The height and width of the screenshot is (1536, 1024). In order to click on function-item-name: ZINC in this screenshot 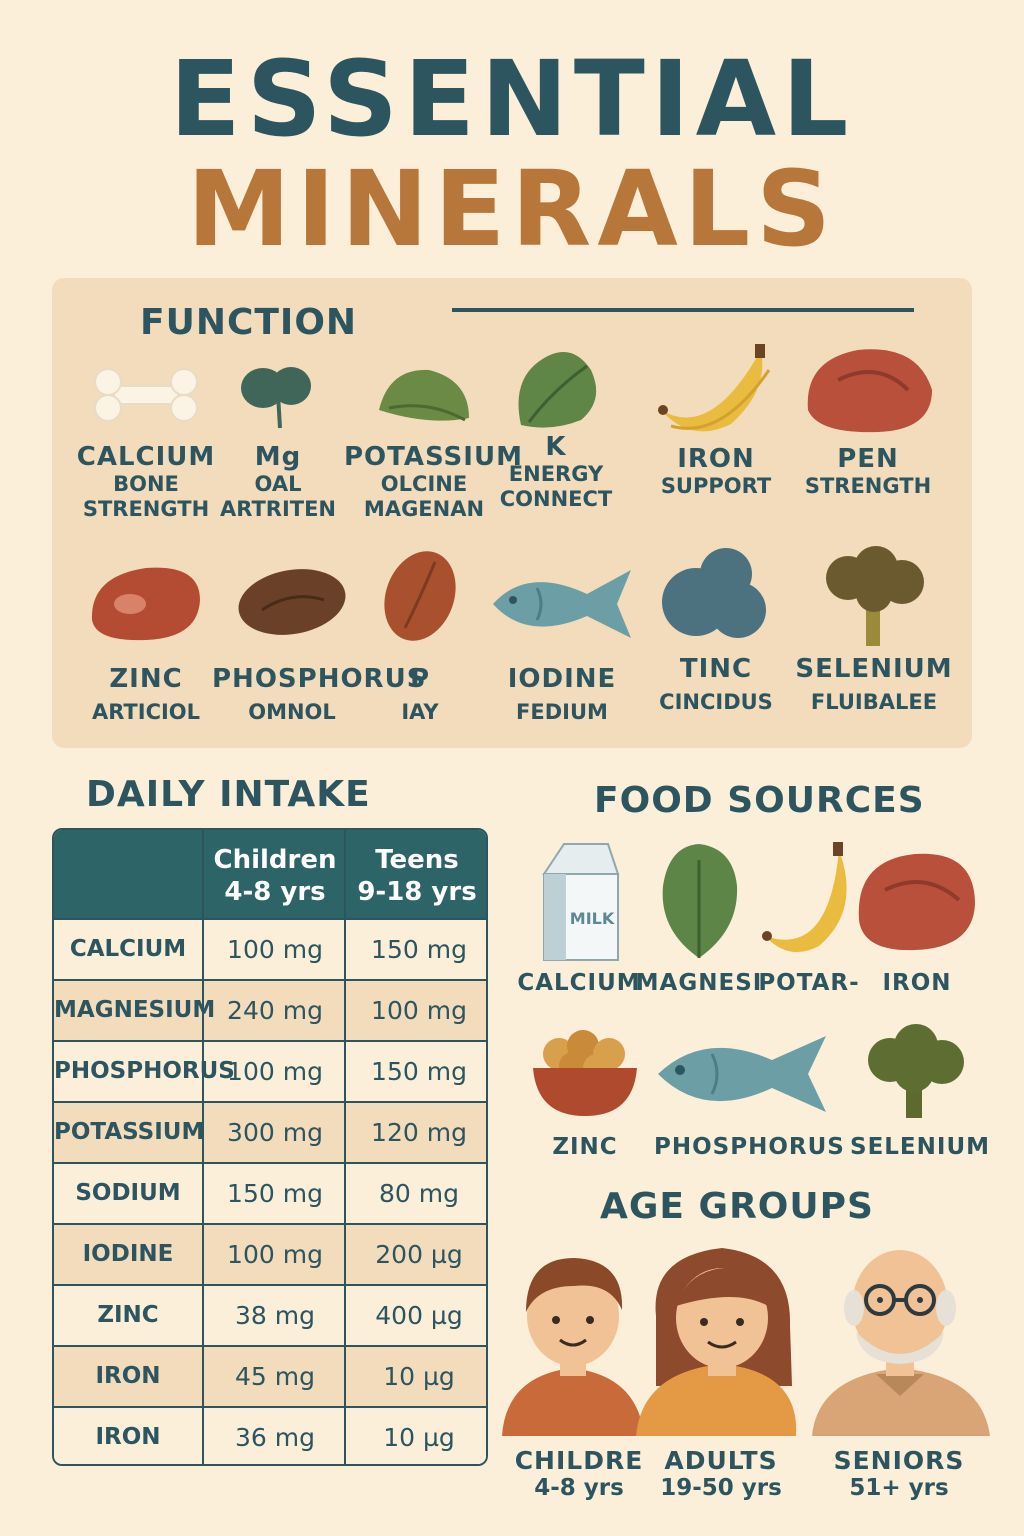, I will do `click(146, 679)`.